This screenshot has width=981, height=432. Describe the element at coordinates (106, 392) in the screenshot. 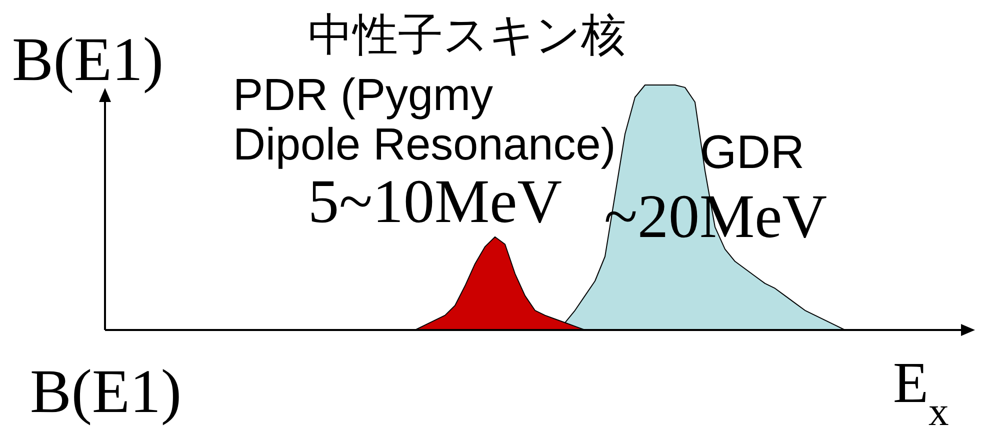

I see `annotation: B(E1)` at that location.